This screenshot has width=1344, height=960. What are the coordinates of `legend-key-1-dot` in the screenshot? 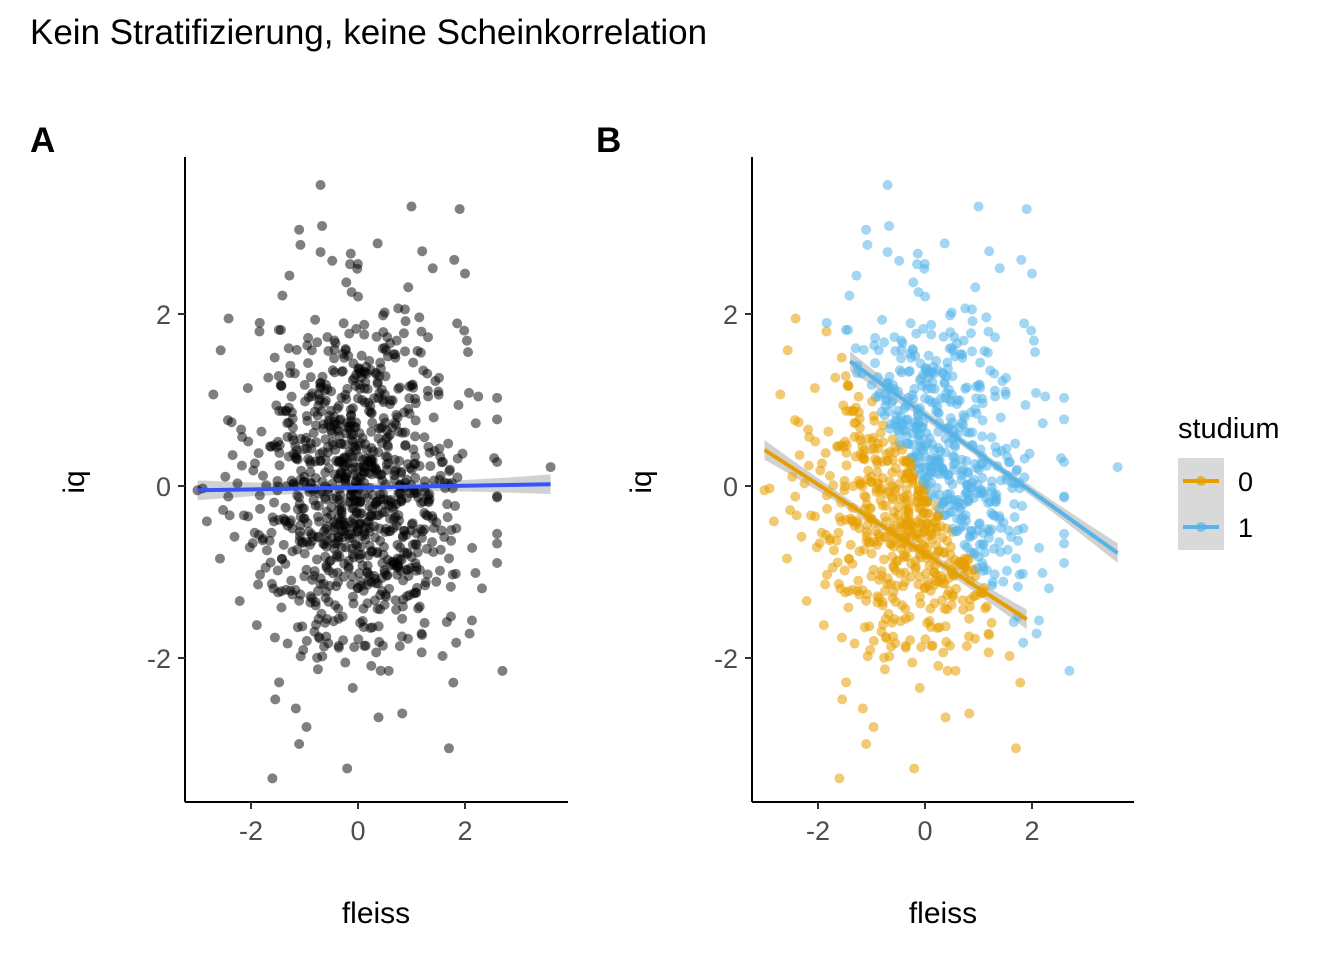 It's located at (1201, 527).